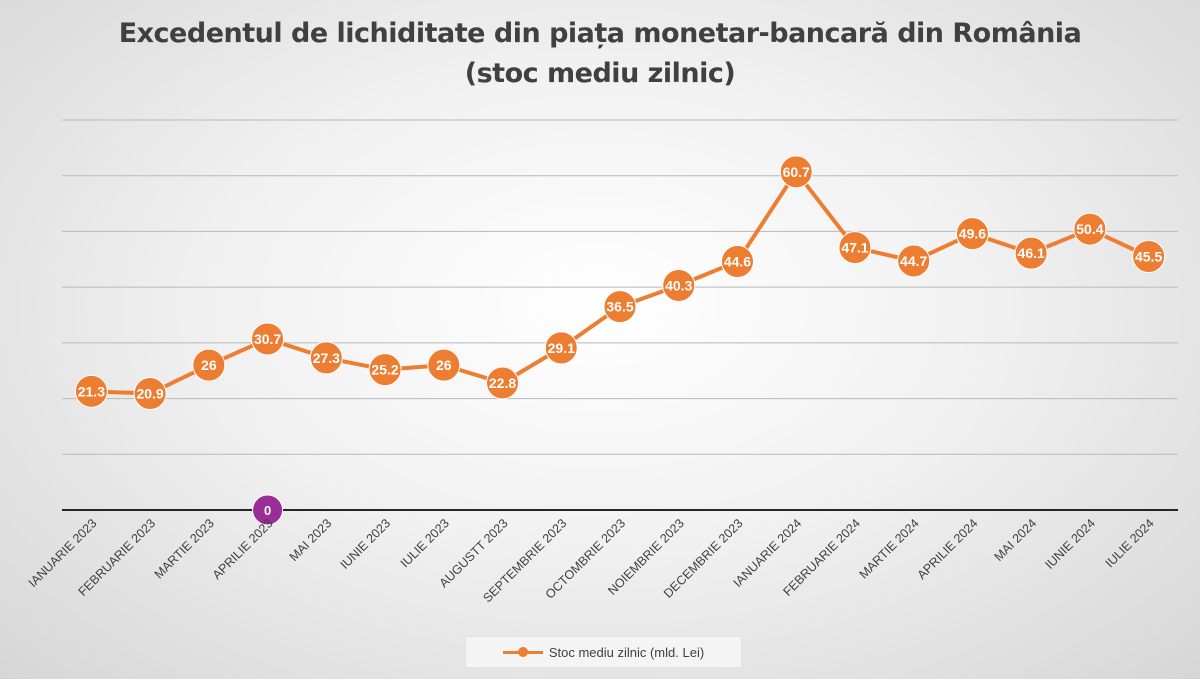  I want to click on data-label: 22.8, so click(502, 383).